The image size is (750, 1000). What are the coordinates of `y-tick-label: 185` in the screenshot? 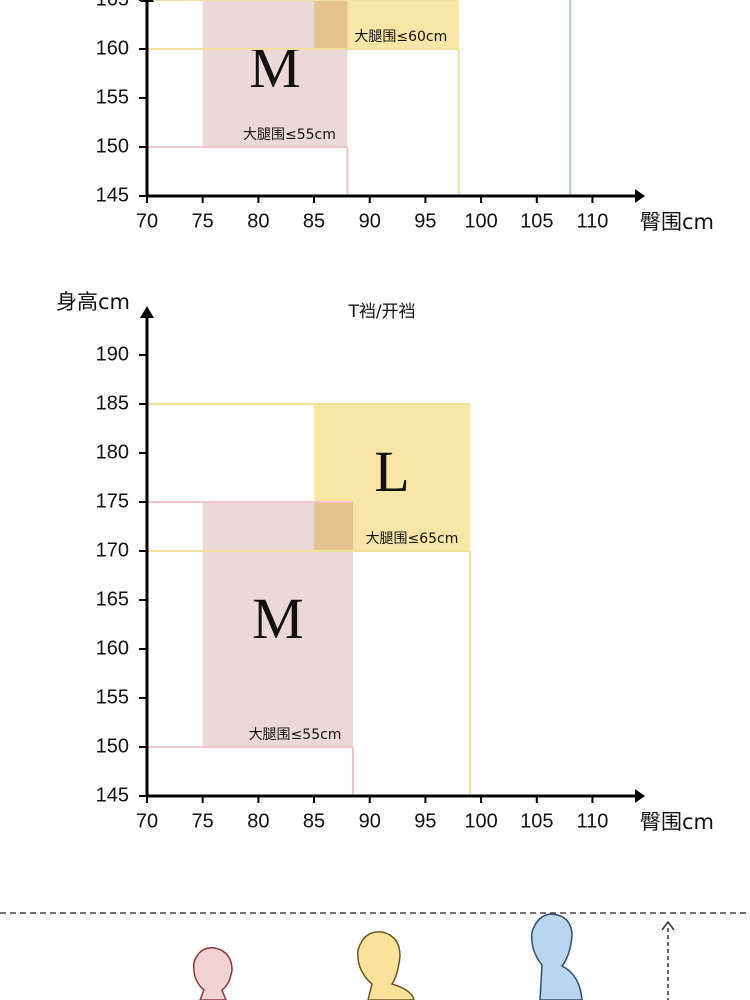 It's located at (112, 403).